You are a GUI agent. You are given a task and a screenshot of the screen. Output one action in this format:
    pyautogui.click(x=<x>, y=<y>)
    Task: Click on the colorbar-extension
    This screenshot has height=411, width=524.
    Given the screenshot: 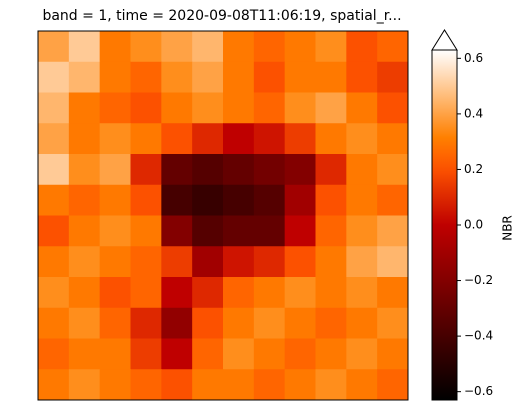 What is the action you would take?
    pyautogui.click(x=444, y=40)
    